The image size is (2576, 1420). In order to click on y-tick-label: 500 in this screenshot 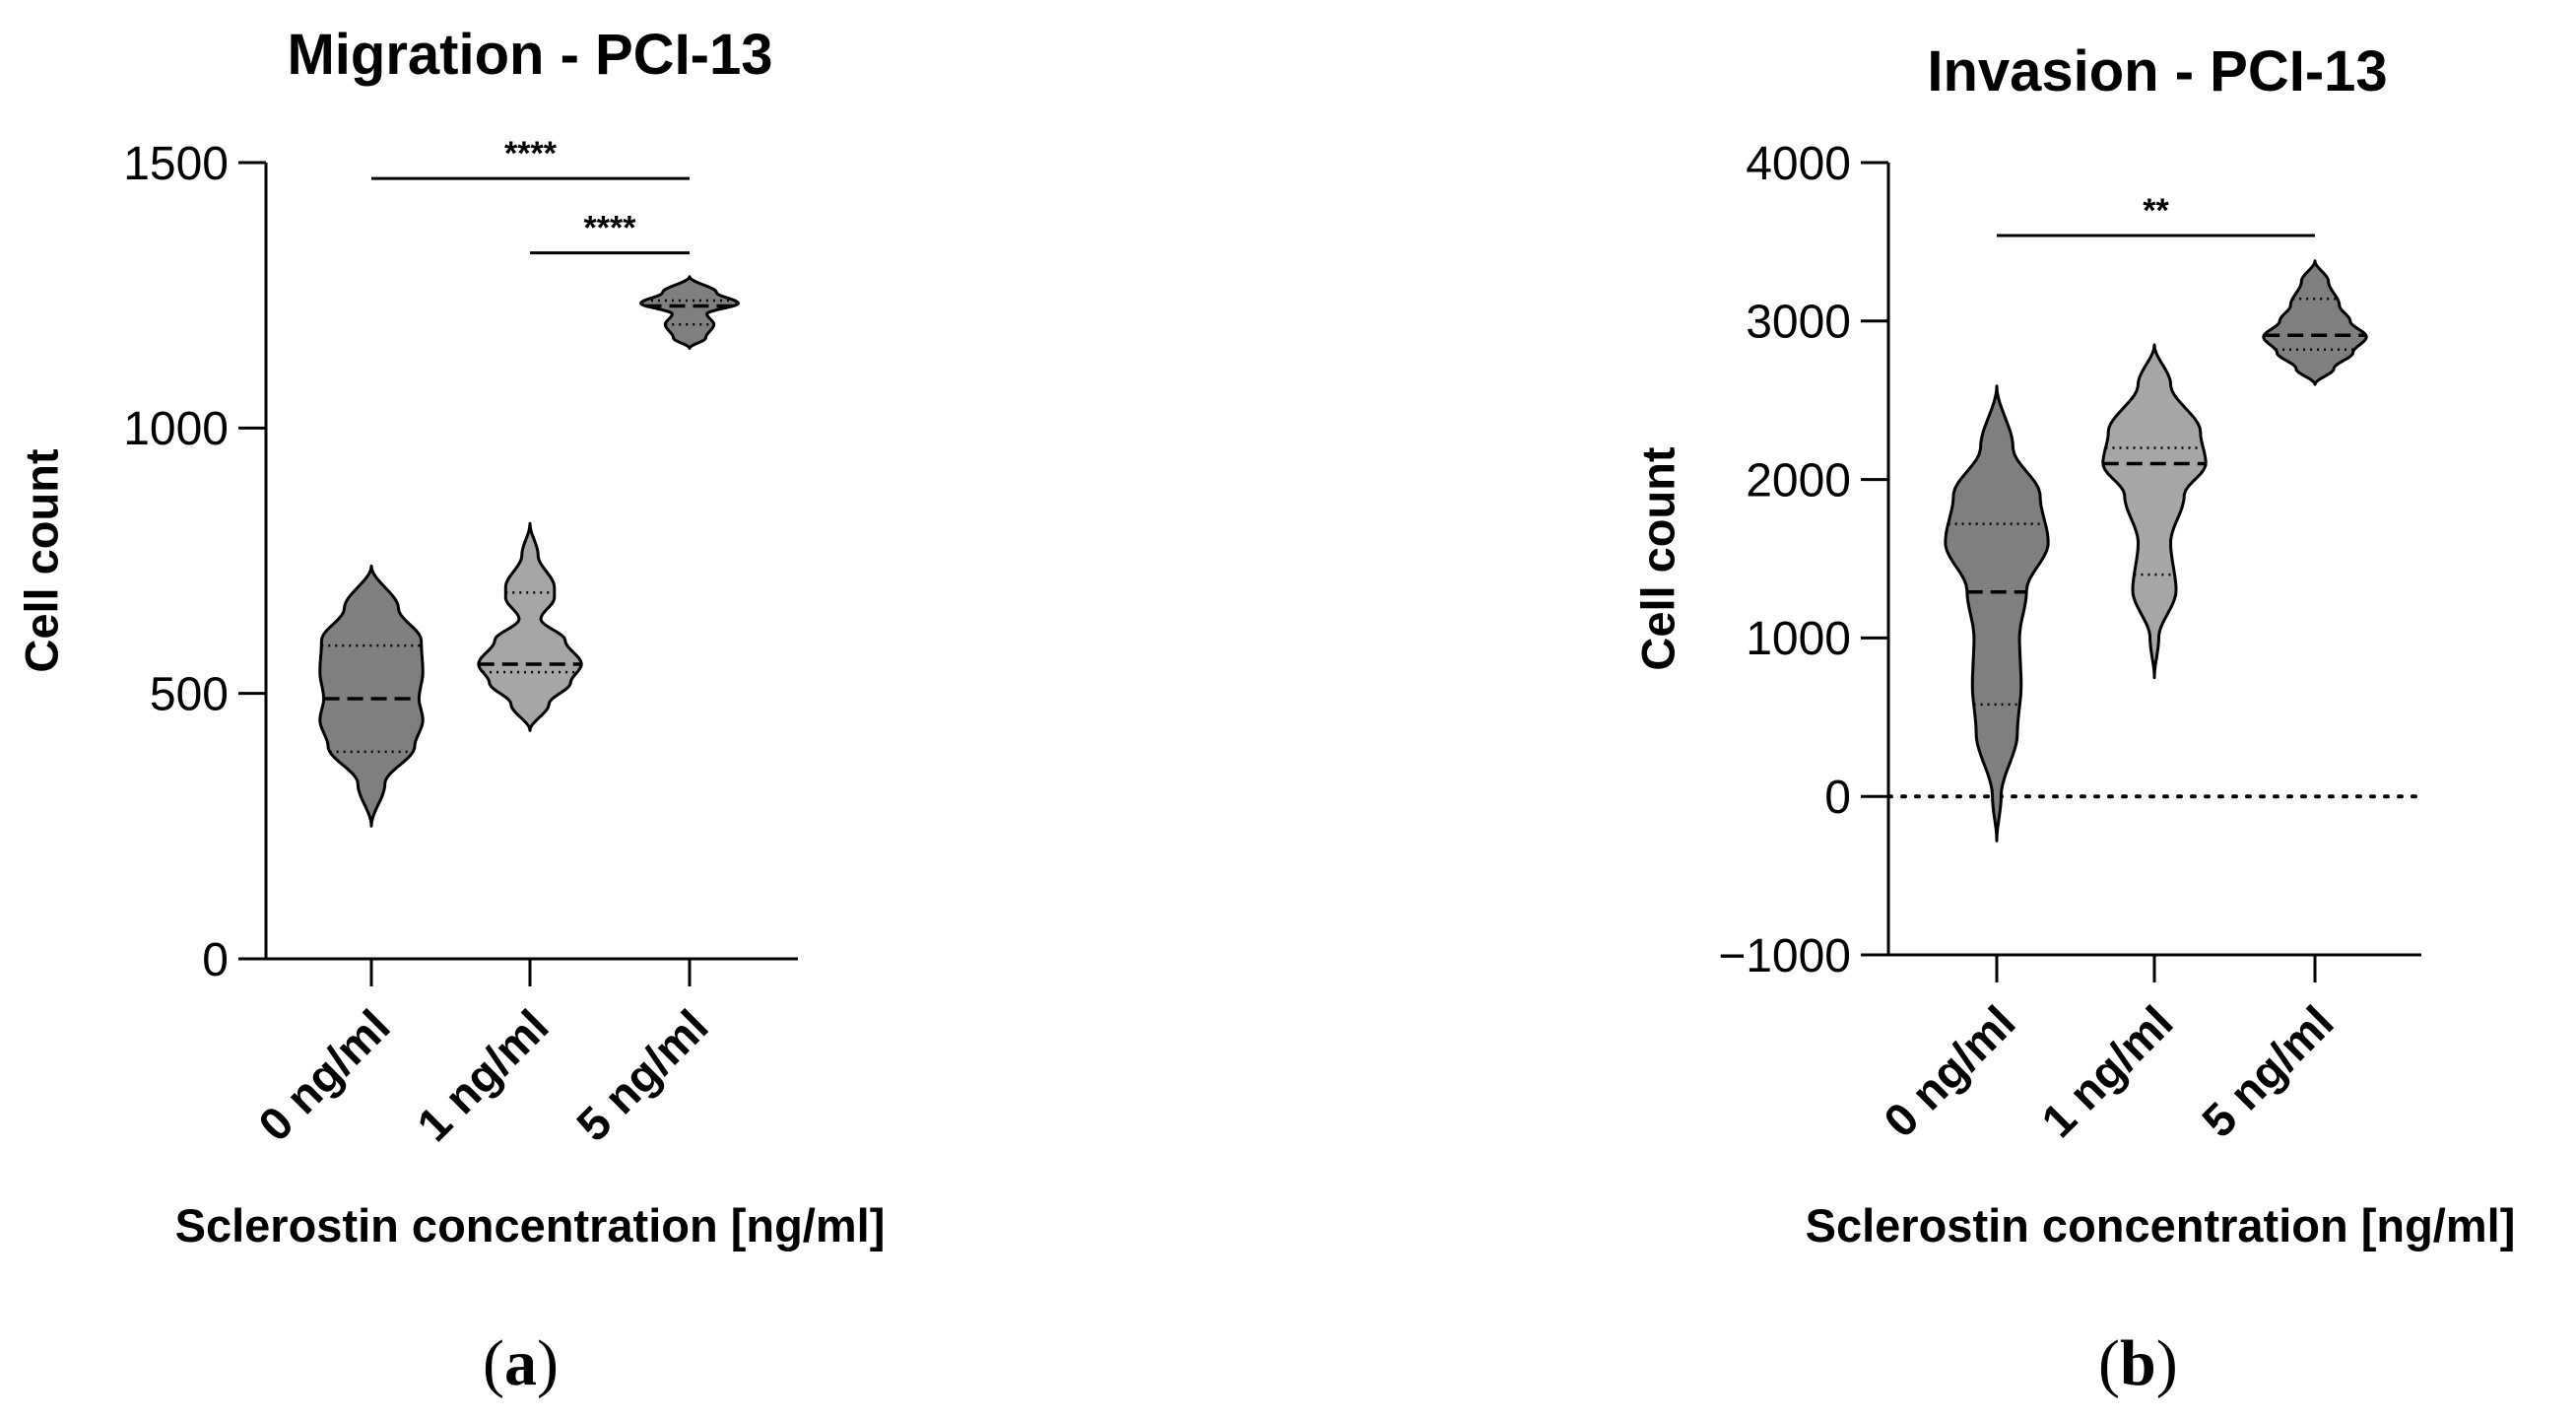, I will do `click(190, 694)`.